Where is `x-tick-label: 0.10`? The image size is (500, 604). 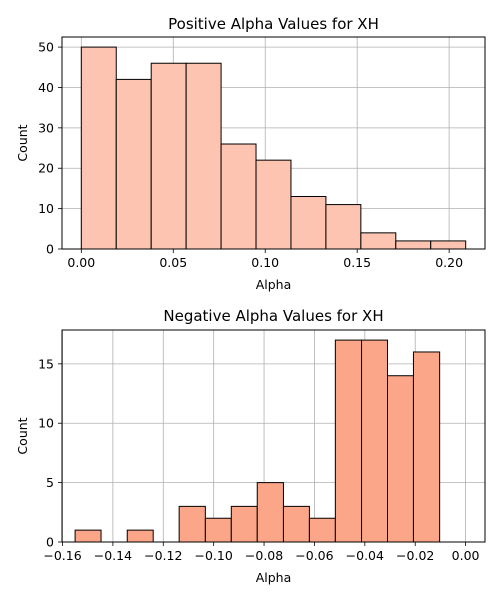
x-tick-label: 0.10 is located at coordinates (265, 262).